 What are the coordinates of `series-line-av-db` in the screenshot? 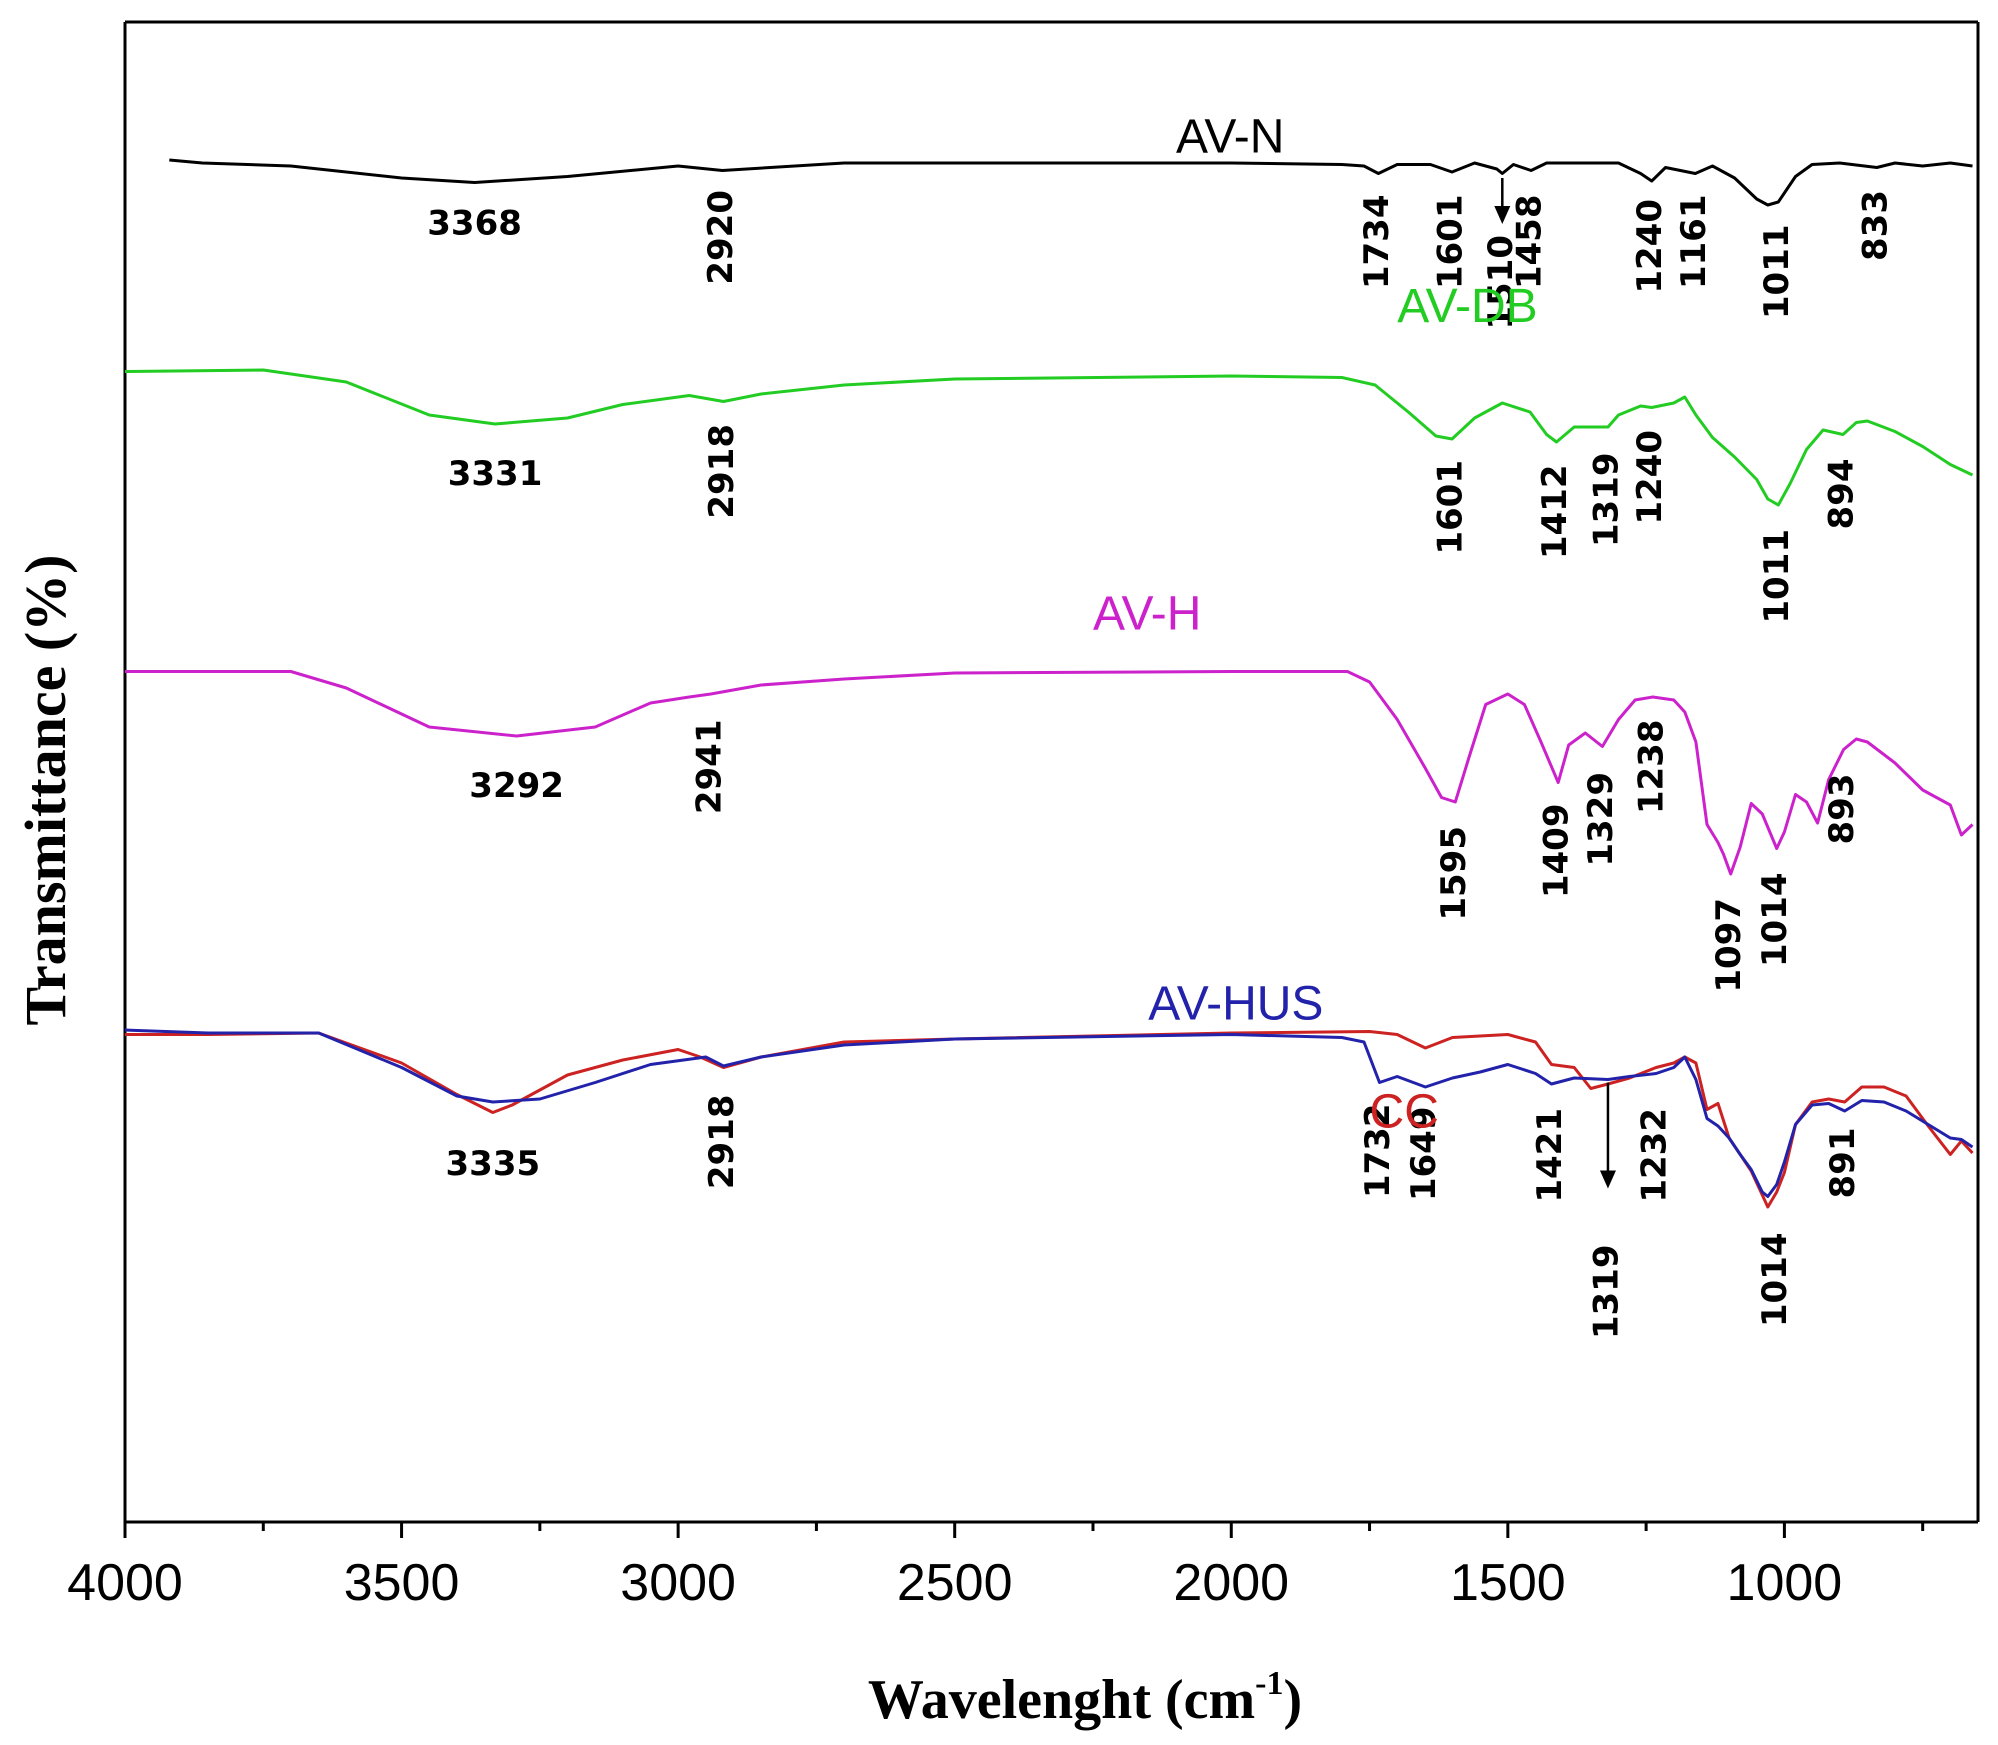 It's located at (1049, 437).